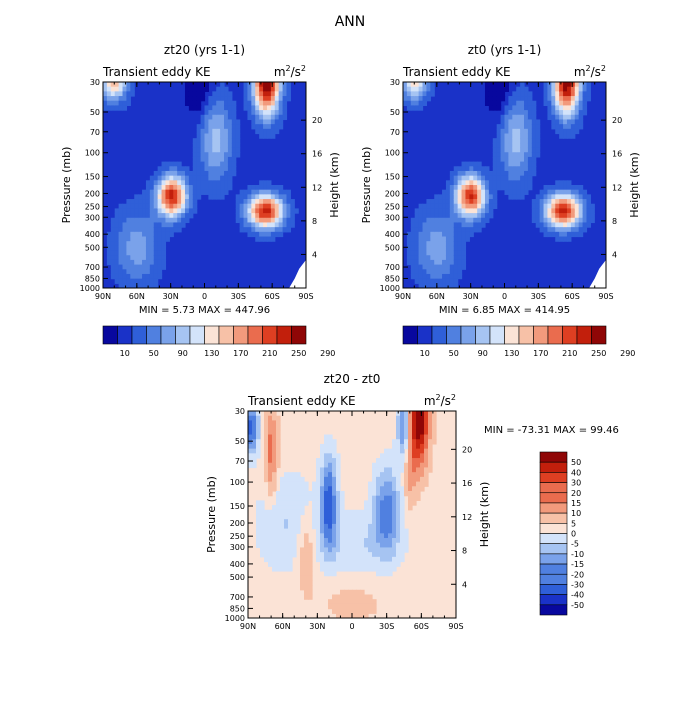 The height and width of the screenshot is (704, 700). Describe the element at coordinates (280, 72) in the screenshot. I see `units-base: m` at that location.